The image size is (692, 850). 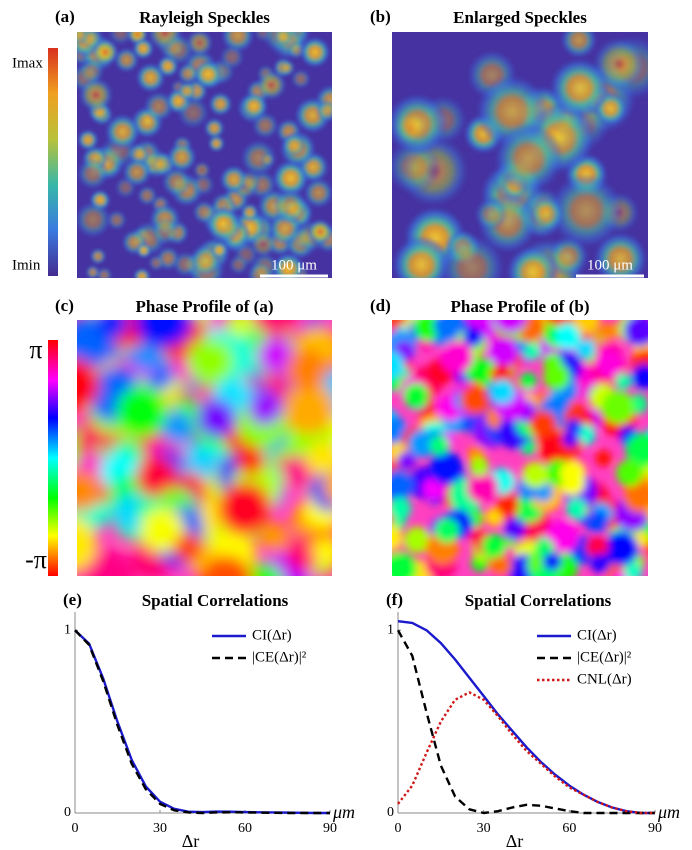 I want to click on chart-label: (f), so click(x=394, y=599).